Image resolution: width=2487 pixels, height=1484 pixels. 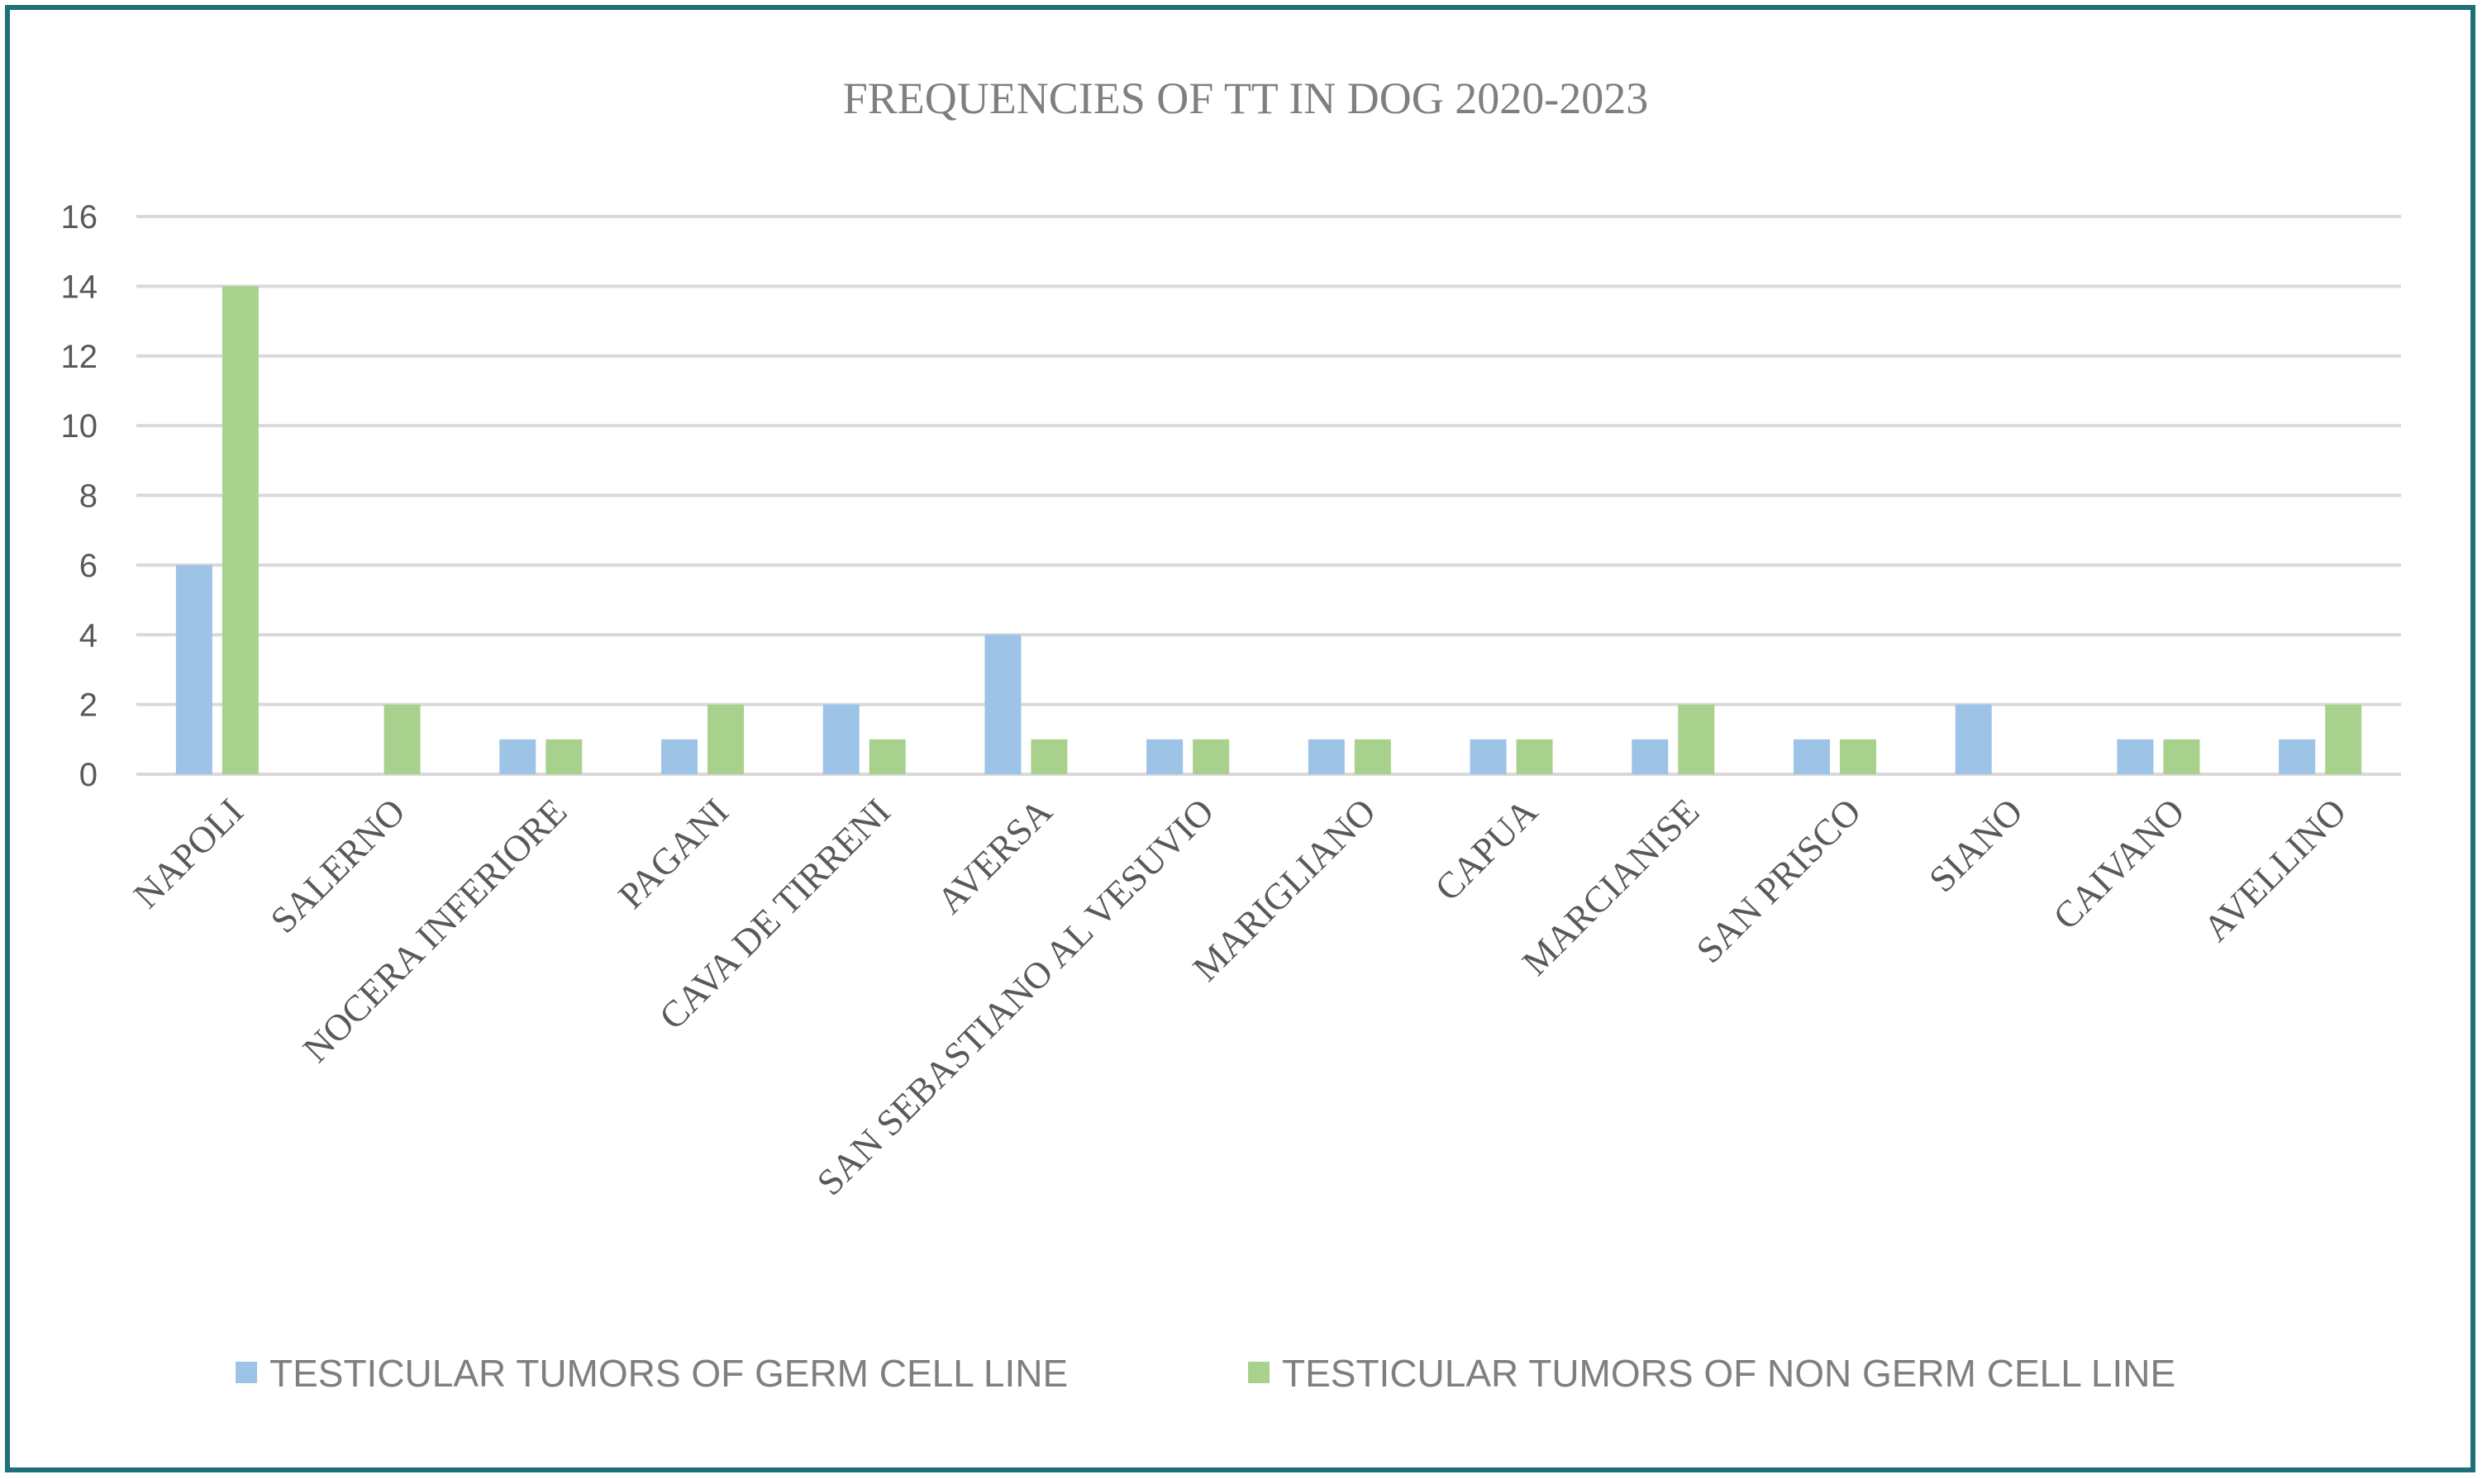 I want to click on y-tick-label: 16, so click(x=79, y=217).